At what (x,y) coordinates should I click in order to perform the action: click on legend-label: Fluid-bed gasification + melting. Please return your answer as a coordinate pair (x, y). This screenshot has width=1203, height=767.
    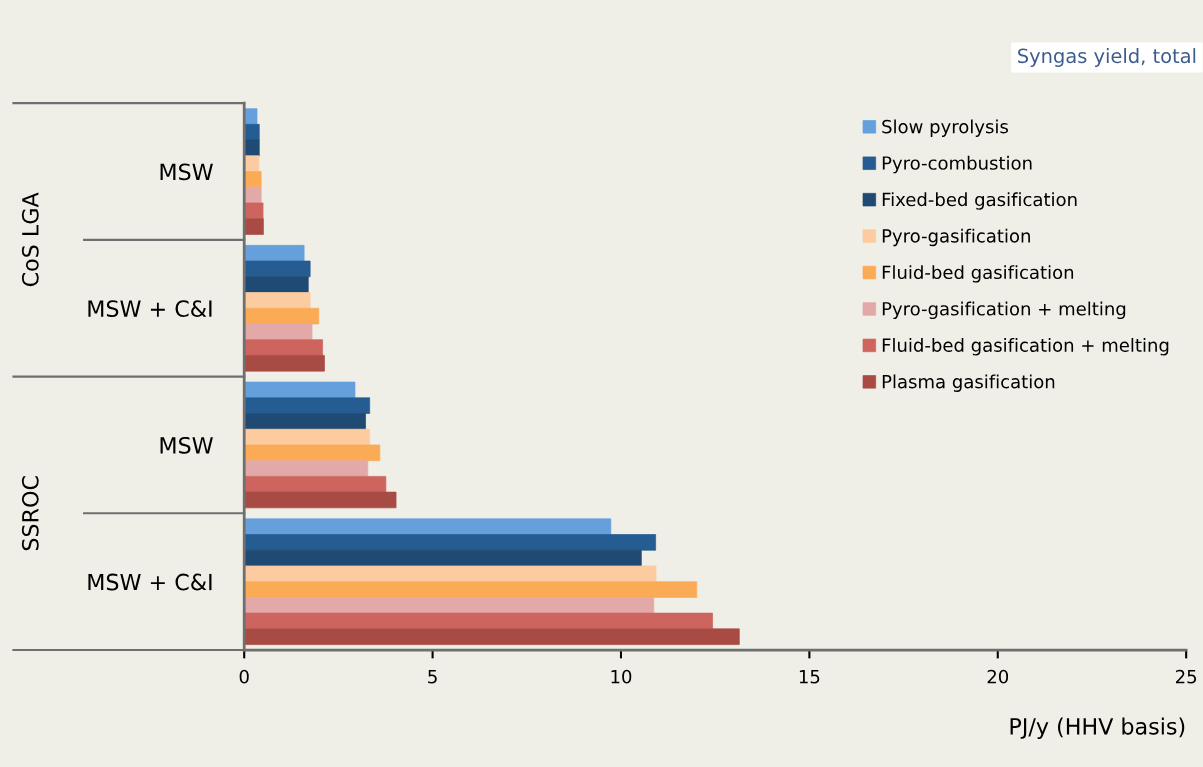
    Looking at the image, I should click on (1025, 347).